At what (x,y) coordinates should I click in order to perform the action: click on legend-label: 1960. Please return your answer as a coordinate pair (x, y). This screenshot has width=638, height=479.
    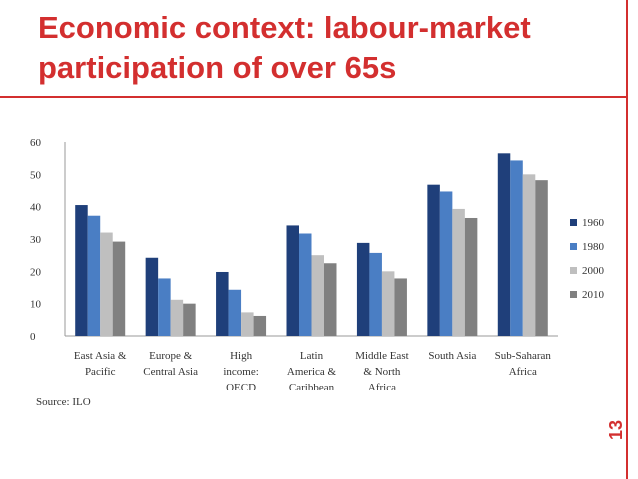
    Looking at the image, I should click on (593, 223).